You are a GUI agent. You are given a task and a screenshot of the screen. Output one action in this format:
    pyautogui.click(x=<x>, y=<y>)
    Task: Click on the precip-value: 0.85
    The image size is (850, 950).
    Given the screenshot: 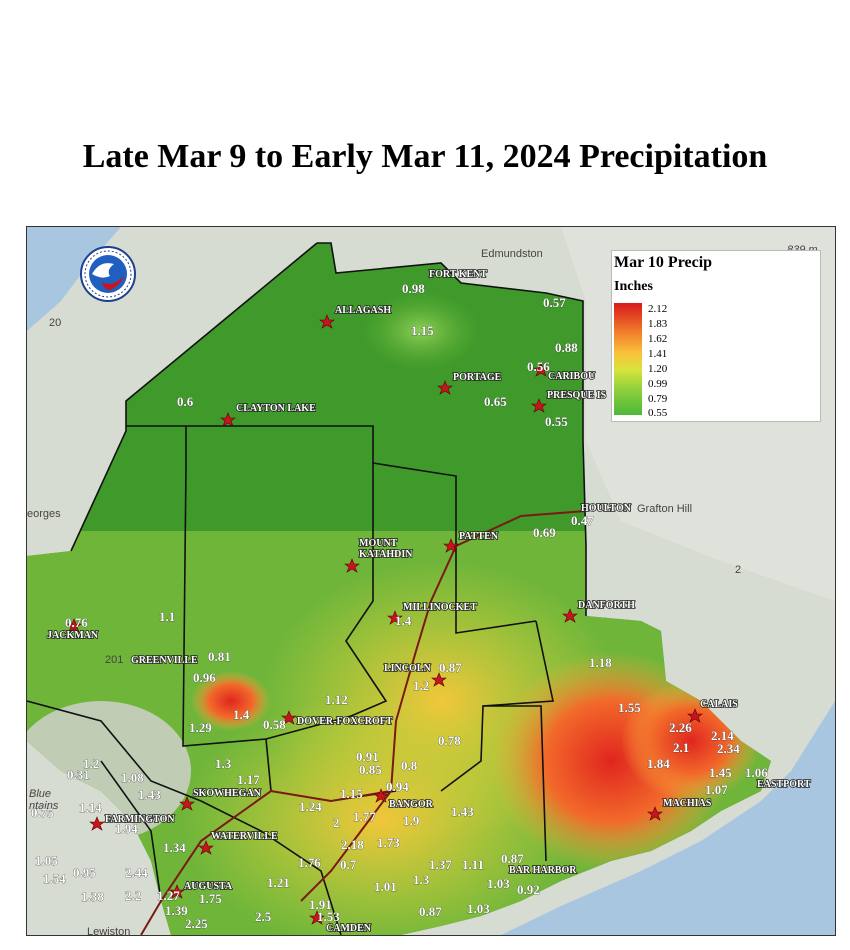 What is the action you would take?
    pyautogui.click(x=370, y=769)
    